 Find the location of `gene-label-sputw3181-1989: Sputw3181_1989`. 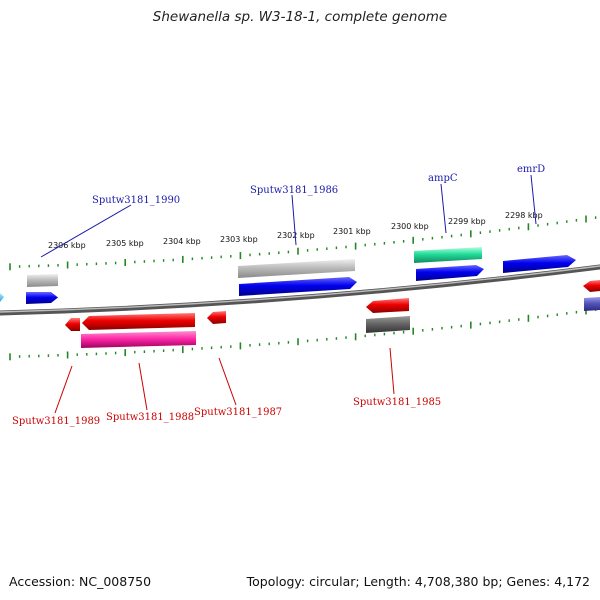

gene-label-sputw3181-1989: Sputw3181_1989 is located at coordinates (56, 421).